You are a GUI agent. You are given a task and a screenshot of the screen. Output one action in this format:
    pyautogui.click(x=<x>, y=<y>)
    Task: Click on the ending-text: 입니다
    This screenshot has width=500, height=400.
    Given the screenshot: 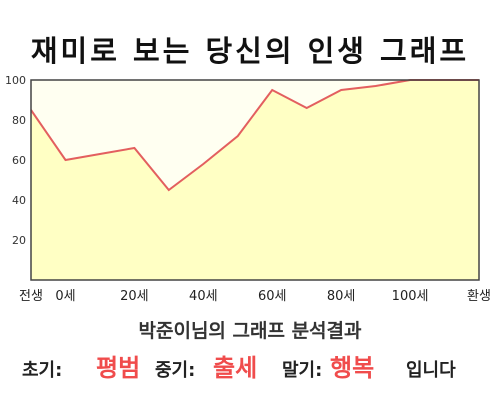 What is the action you would take?
    pyautogui.click(x=431, y=370)
    